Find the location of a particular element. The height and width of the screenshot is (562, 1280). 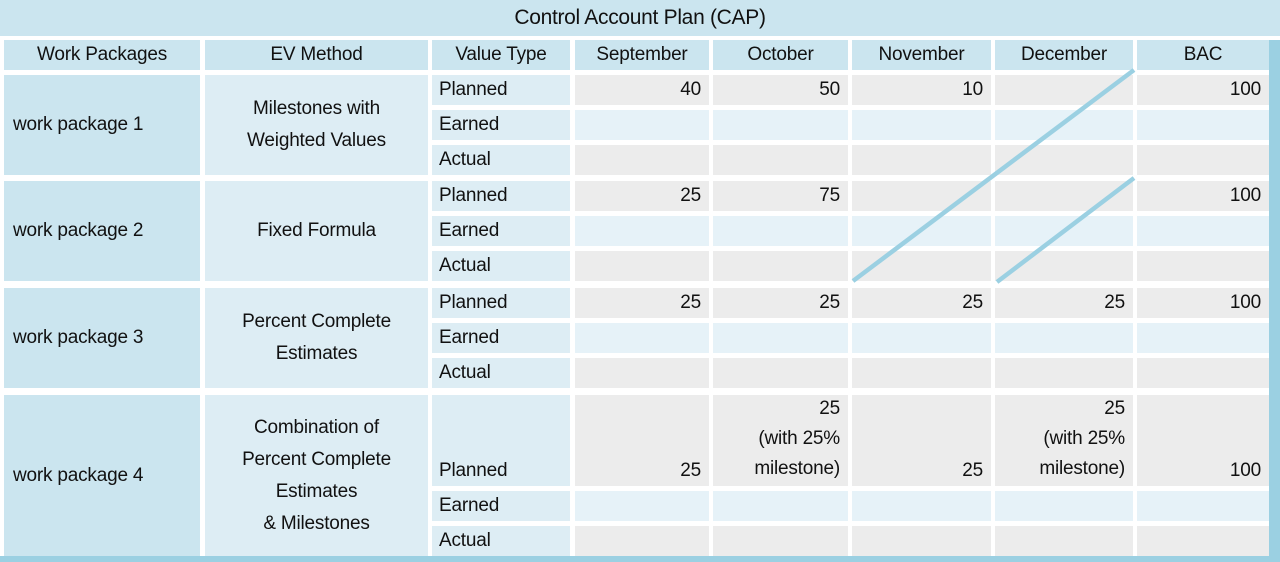

header-october: October is located at coordinates (780, 55).